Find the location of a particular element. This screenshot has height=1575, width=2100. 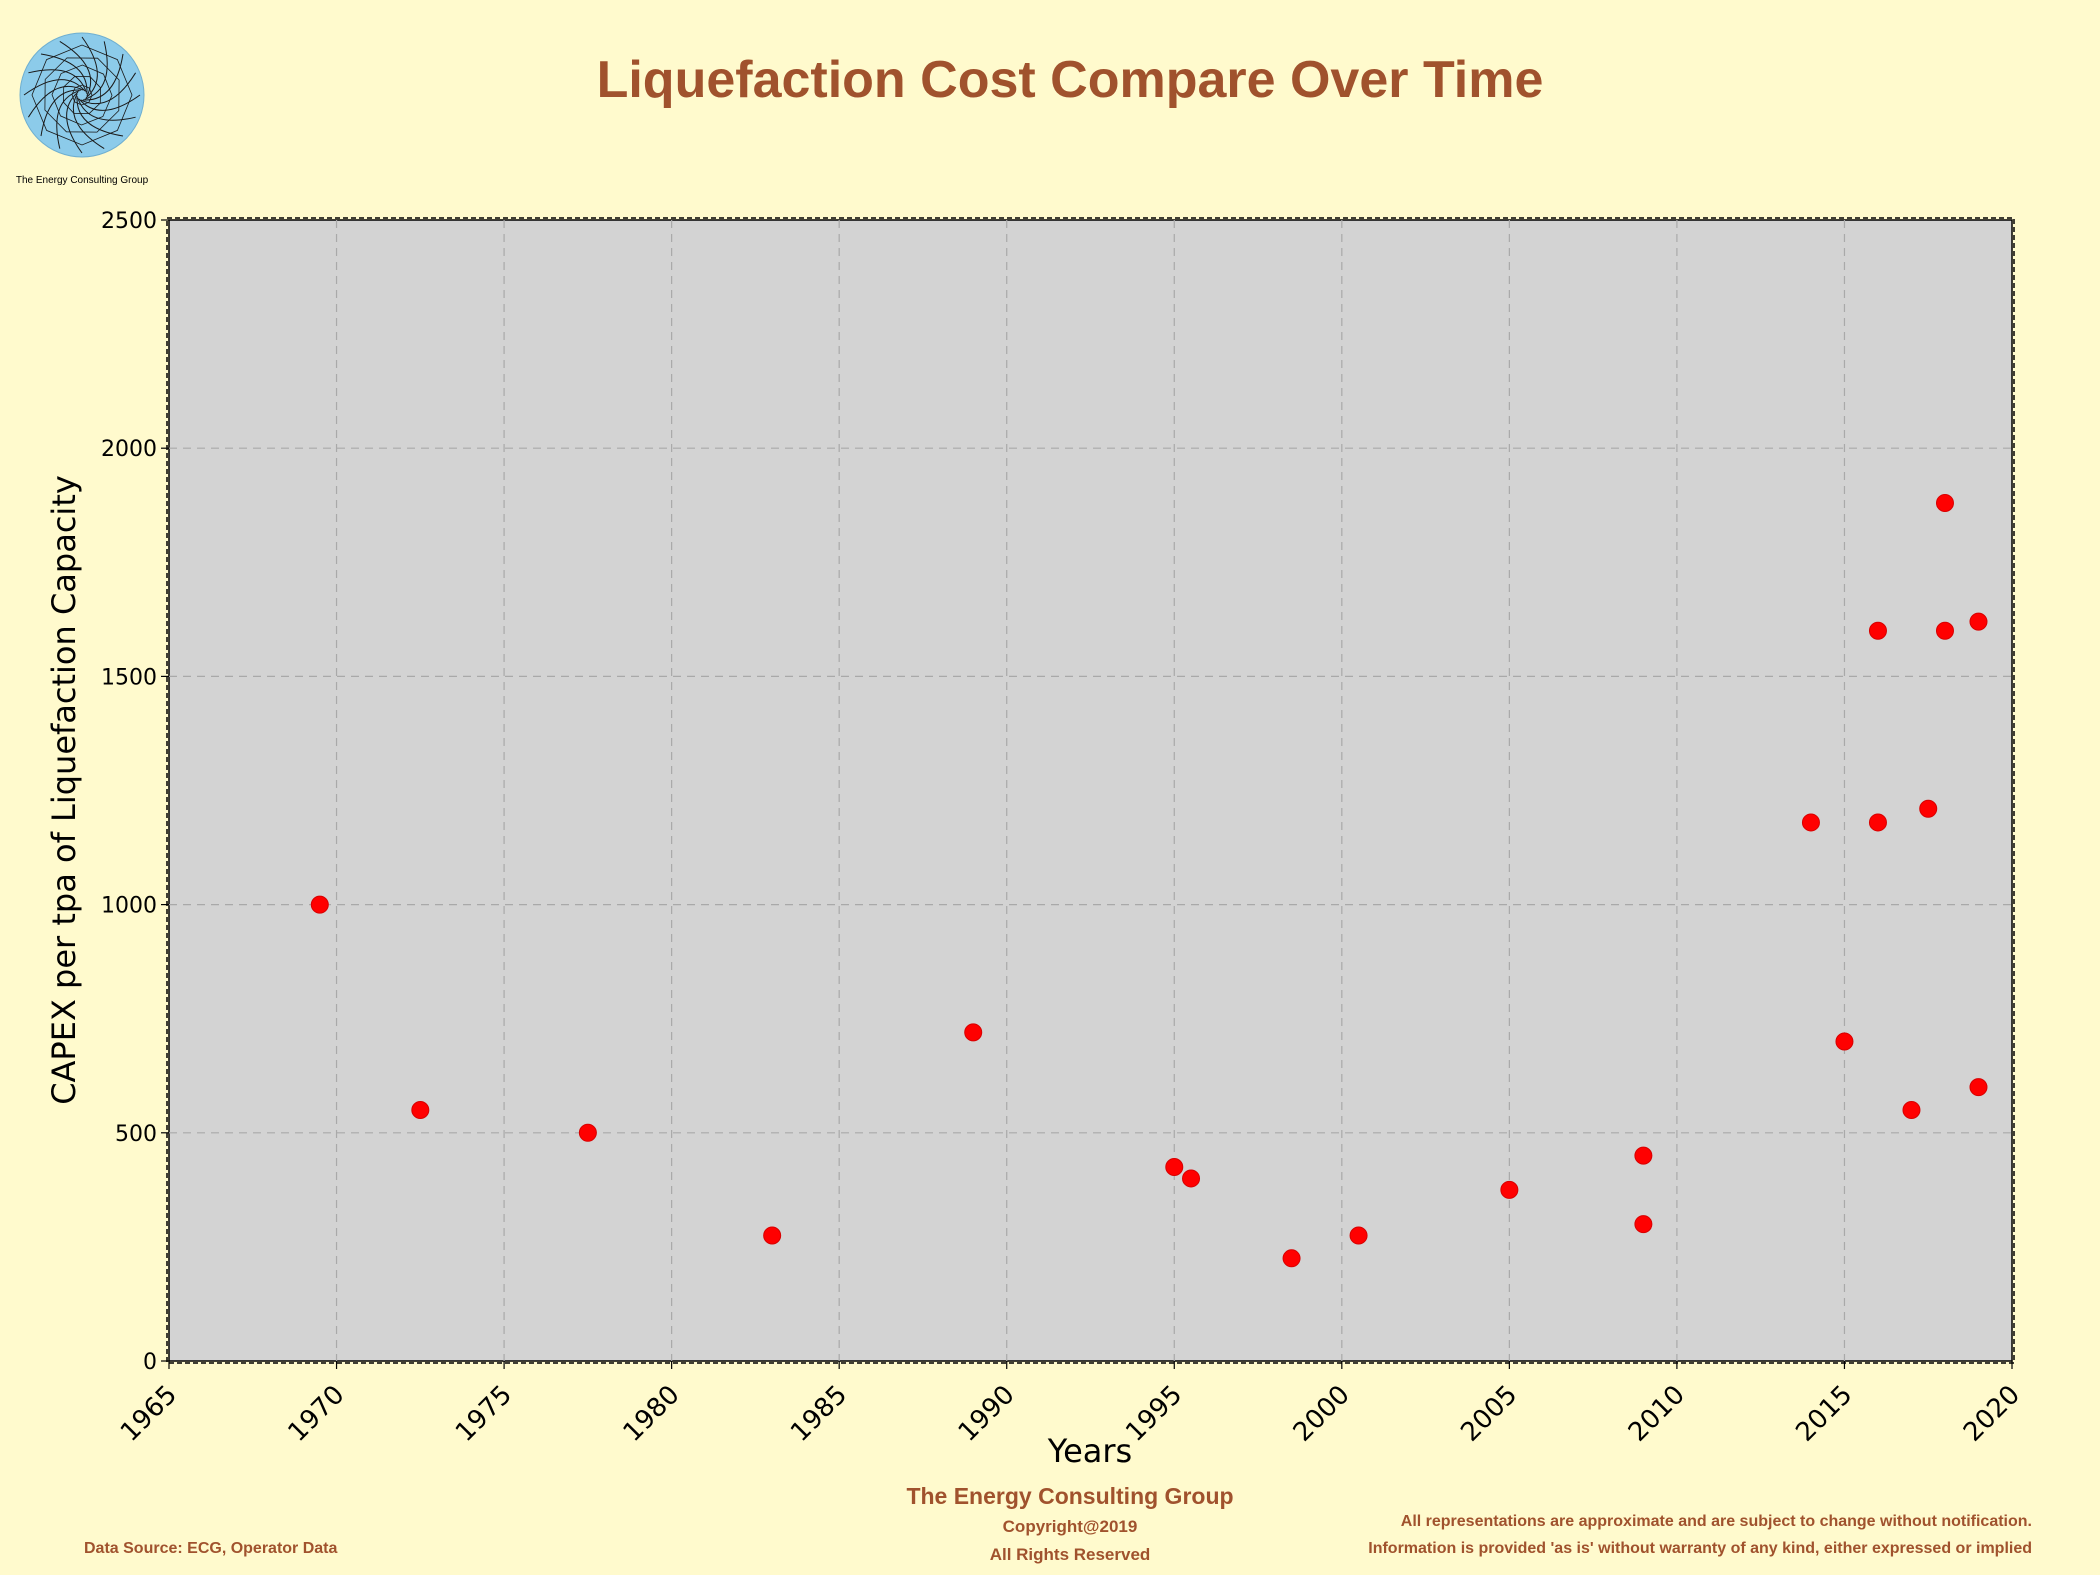

y-tick-label: 0 is located at coordinates (150, 1362).